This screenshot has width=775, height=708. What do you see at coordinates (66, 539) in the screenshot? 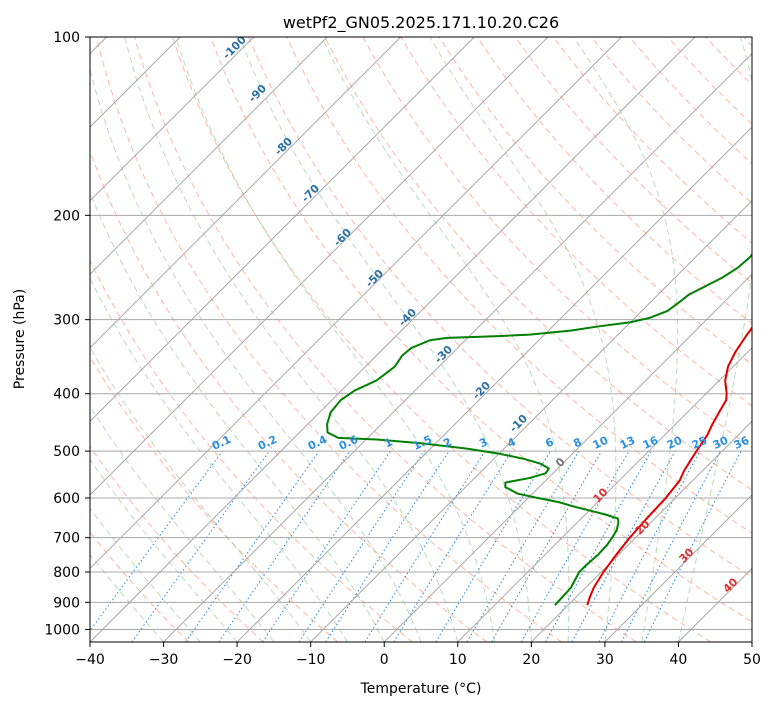
I see `y-tick-label: 700` at bounding box center [66, 539].